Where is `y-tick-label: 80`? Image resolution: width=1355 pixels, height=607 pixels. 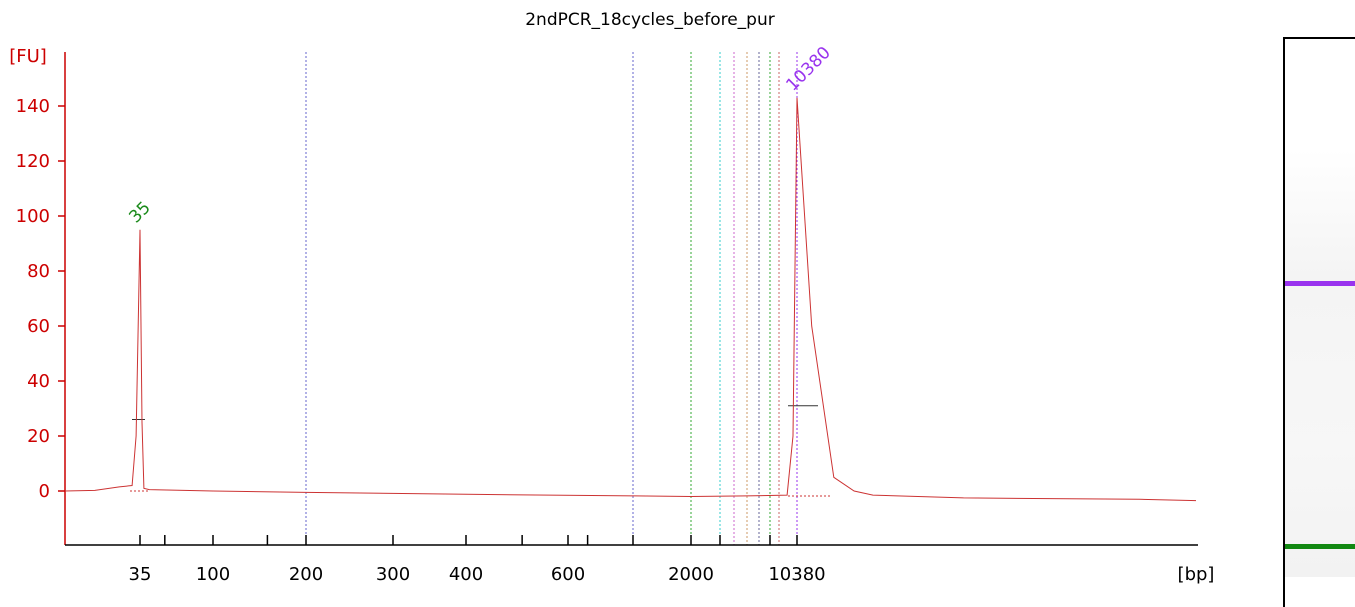 y-tick-label: 80 is located at coordinates (38, 271).